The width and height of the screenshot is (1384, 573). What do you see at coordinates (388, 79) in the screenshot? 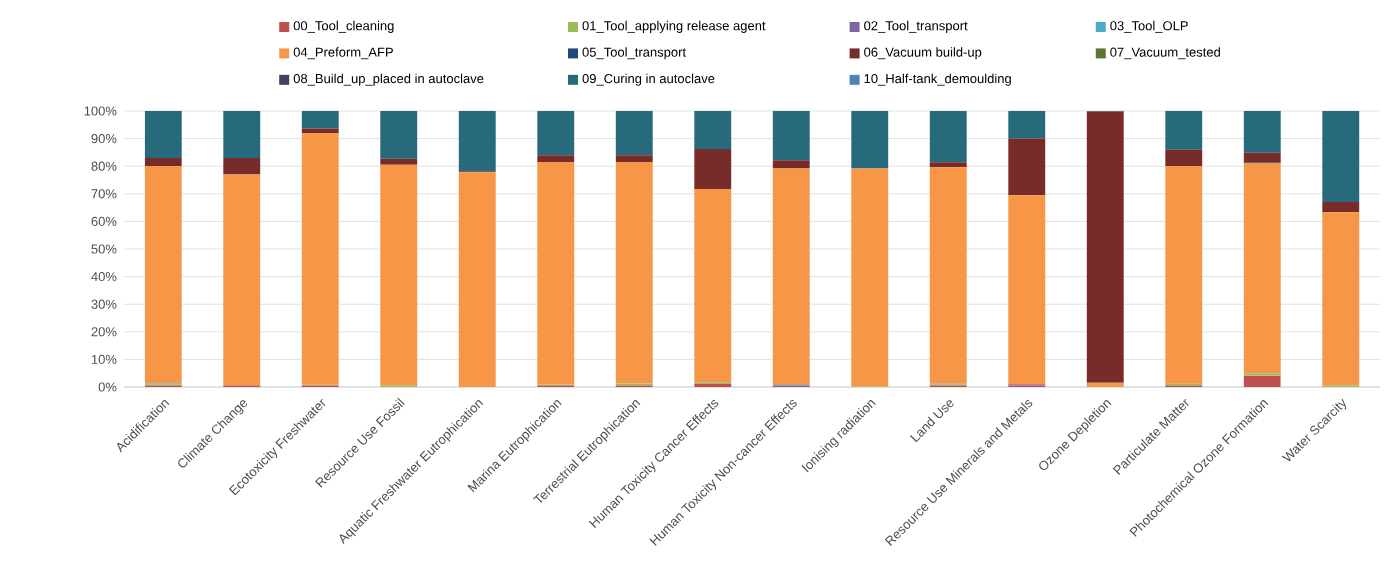
I see `legend-label: 08_Build_up_placed in autoclave` at bounding box center [388, 79].